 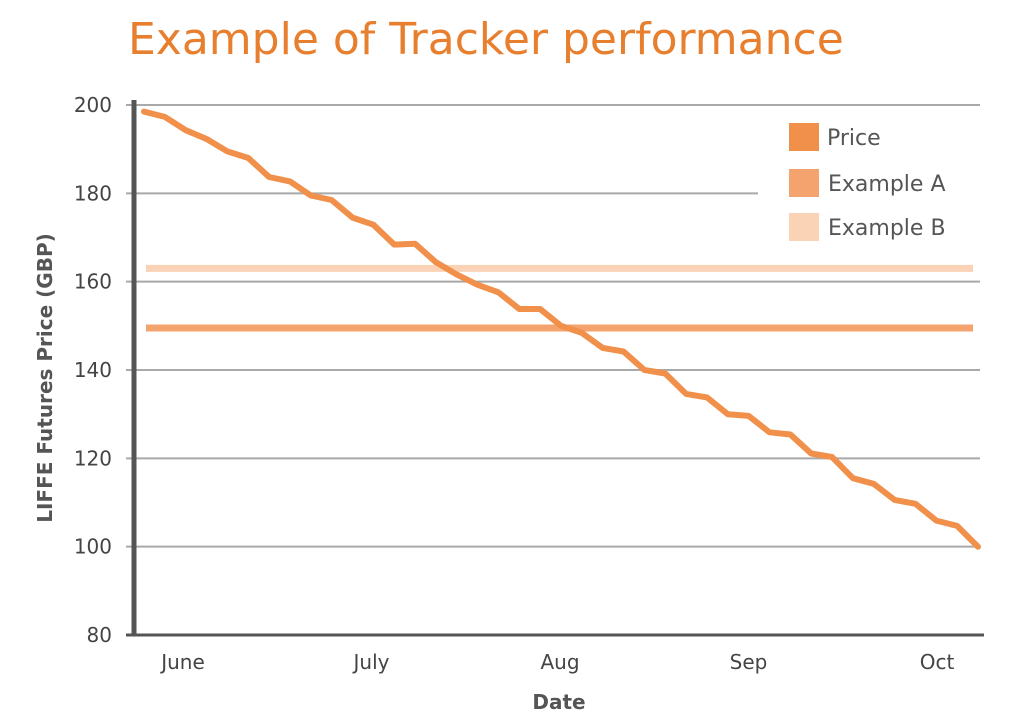 I want to click on x-tick-label-sep: Sep, so click(x=749, y=662).